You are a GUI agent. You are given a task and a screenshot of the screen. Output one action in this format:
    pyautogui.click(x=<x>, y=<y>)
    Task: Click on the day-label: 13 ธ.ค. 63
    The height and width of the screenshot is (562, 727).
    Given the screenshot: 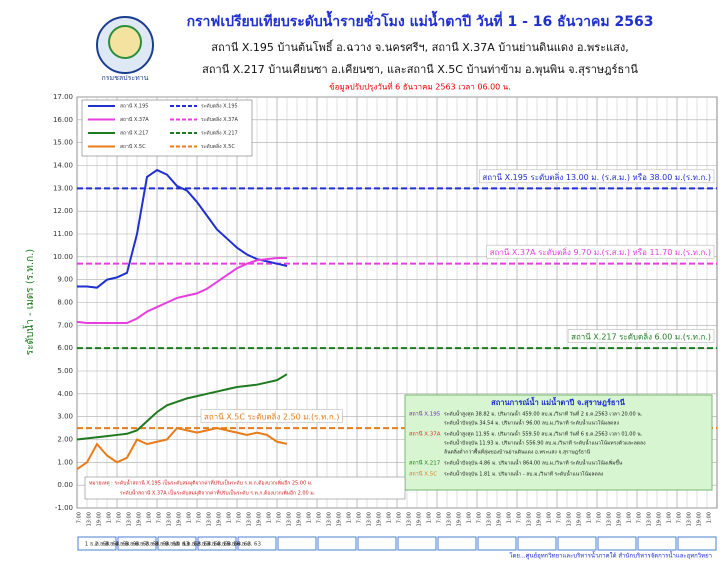 What is the action you would take?
    pyautogui.click(x=217, y=544)
    